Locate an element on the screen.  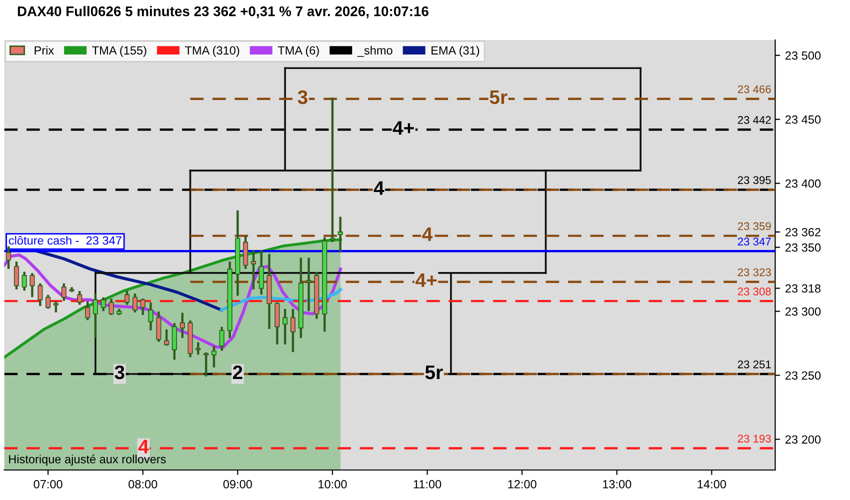
y-tick-label: 23 400 is located at coordinates (803, 183).